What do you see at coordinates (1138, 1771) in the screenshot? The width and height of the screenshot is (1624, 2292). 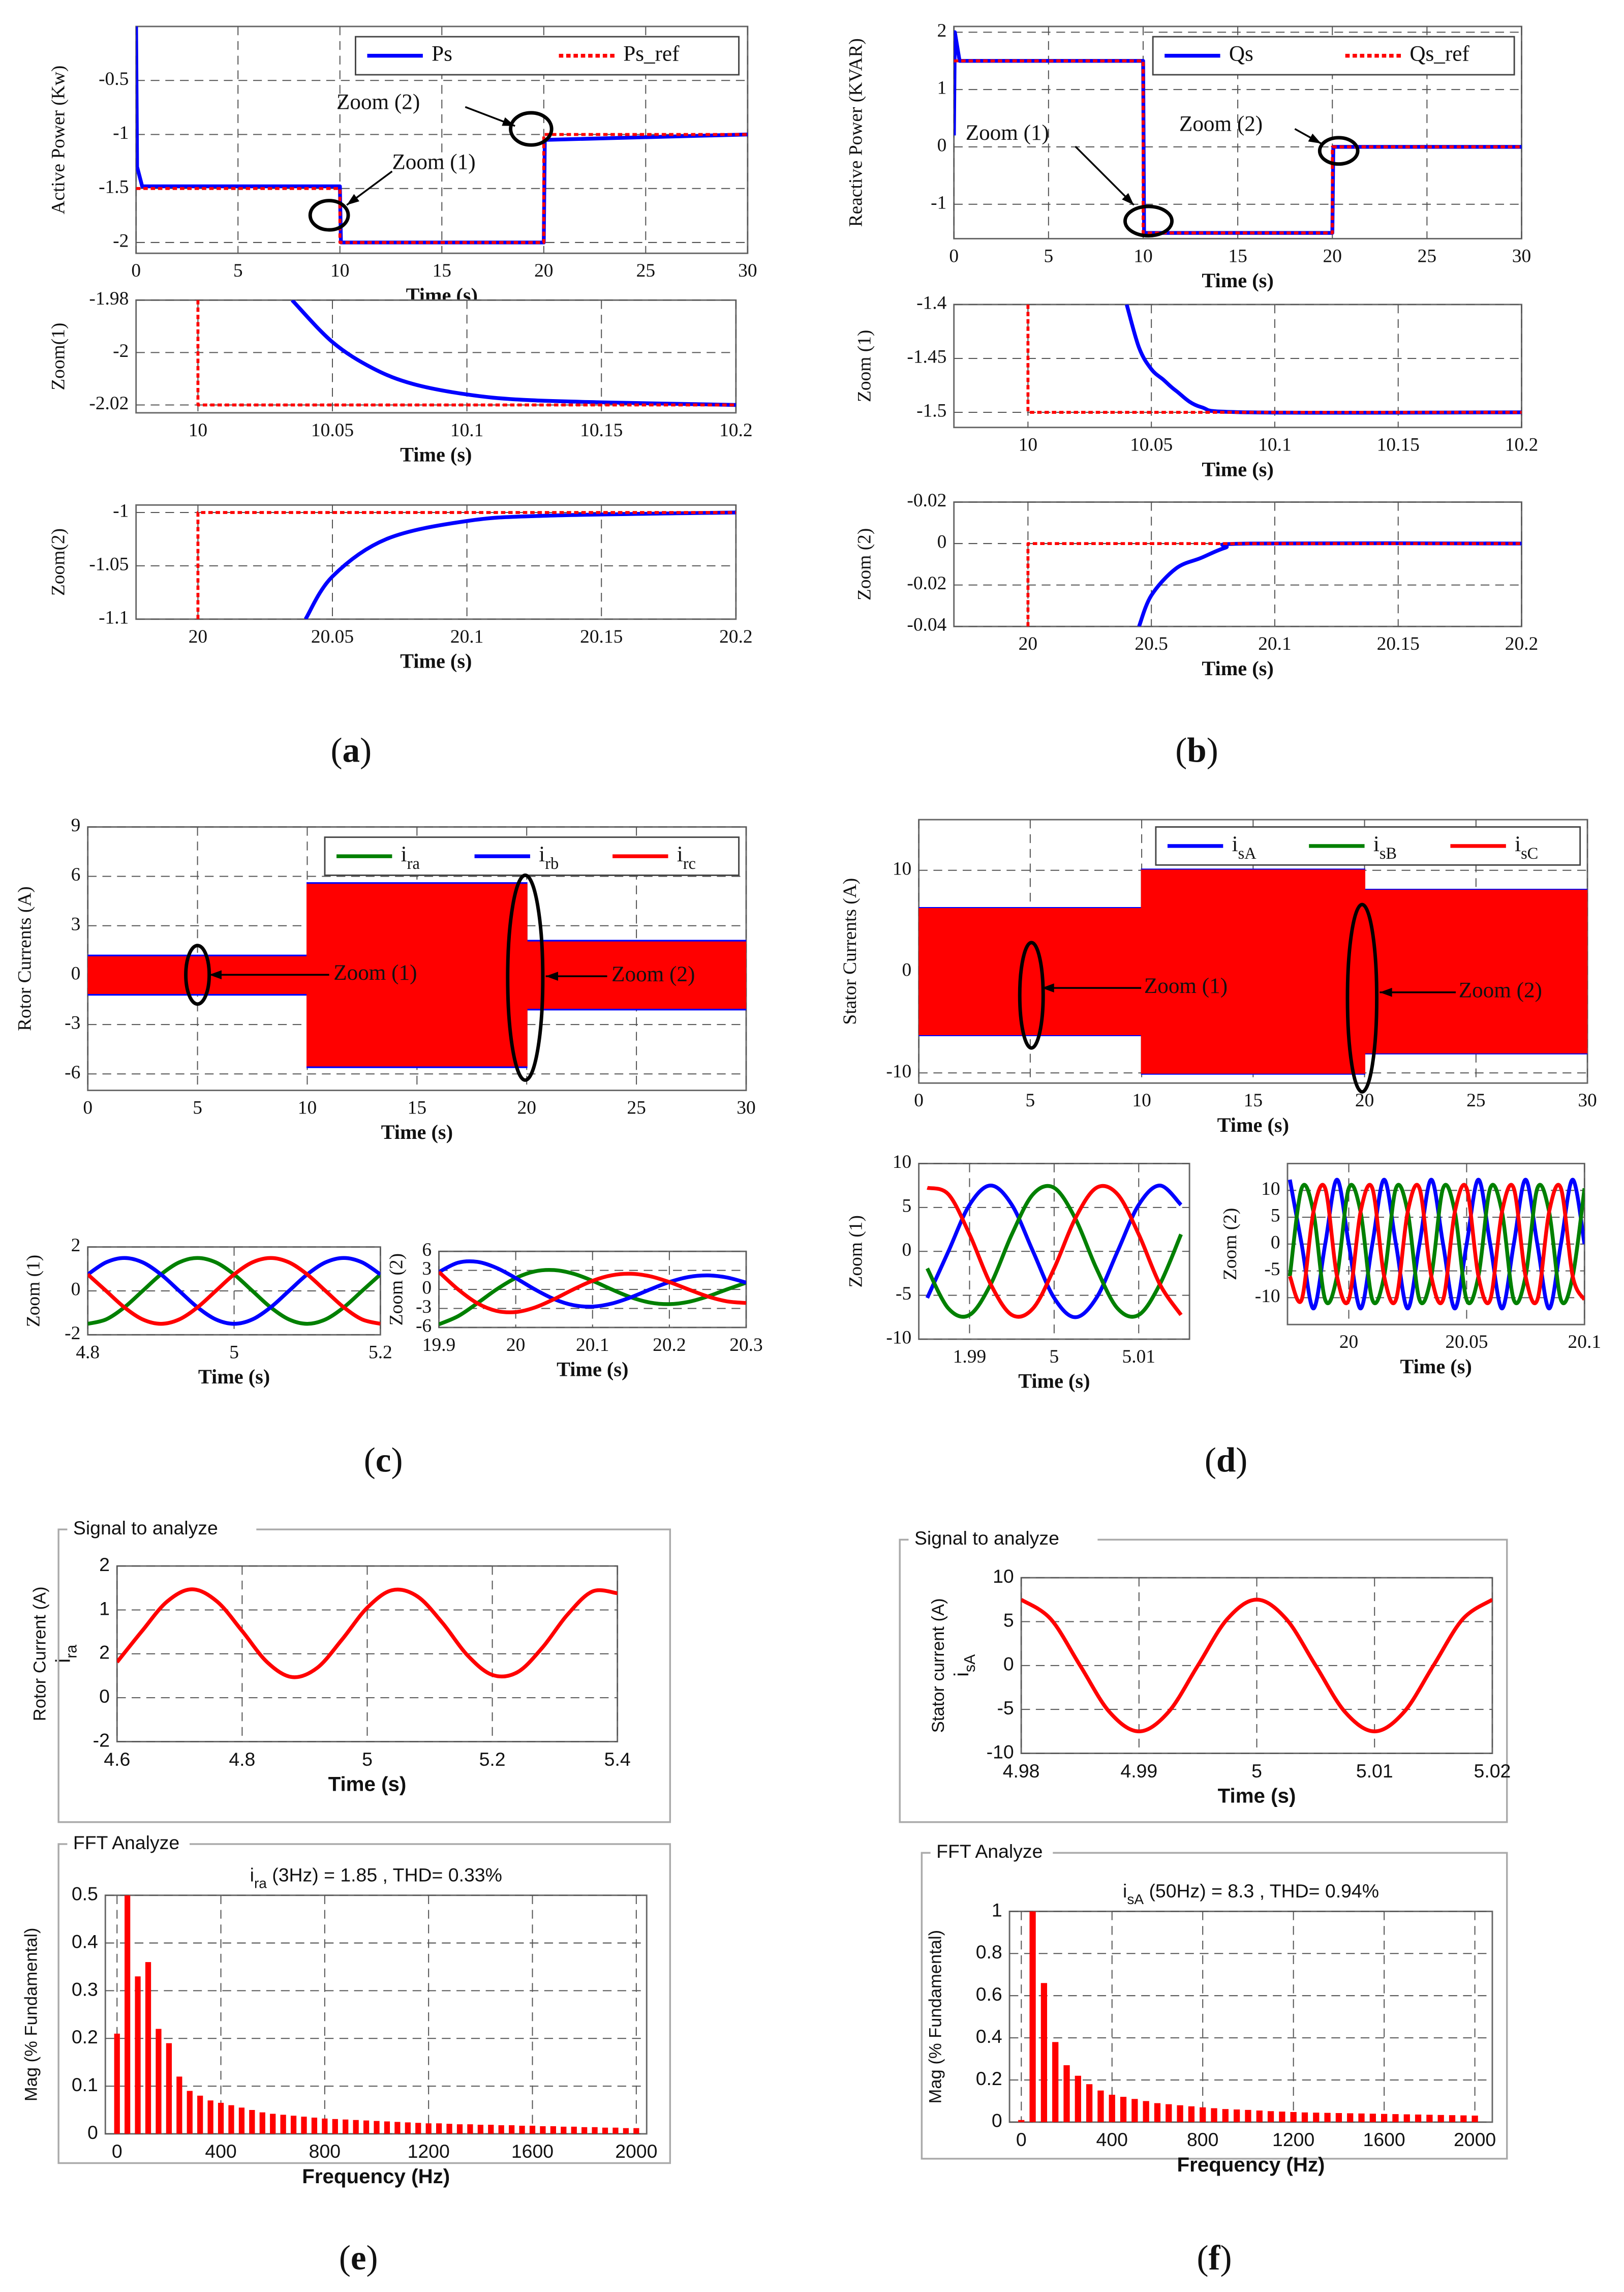 I see `x-tick-label: 4.99` at bounding box center [1138, 1771].